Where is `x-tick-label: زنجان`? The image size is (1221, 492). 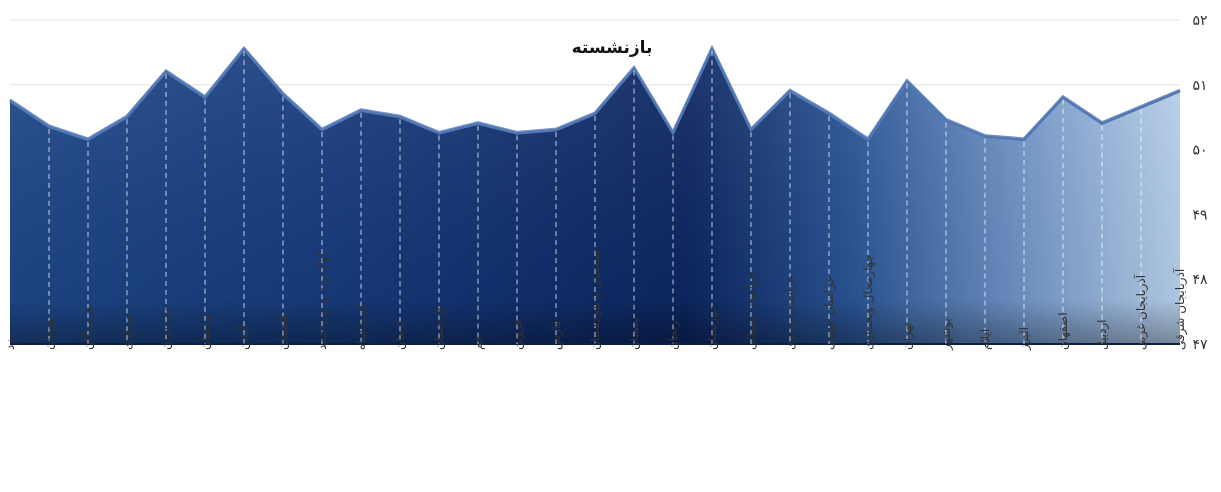 x-tick-label: زنجان is located at coordinates (673, 335).